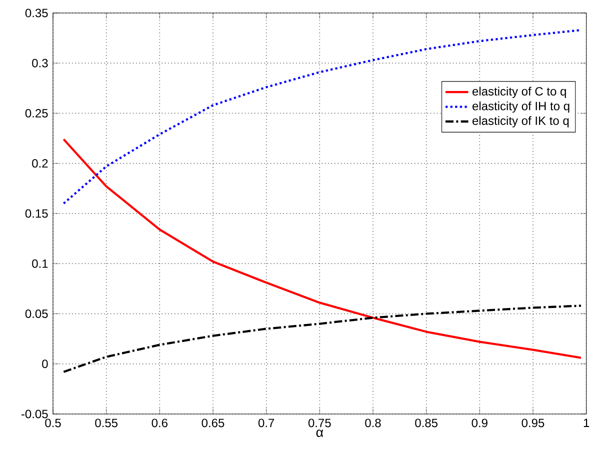 This screenshot has width=600, height=453. Describe the element at coordinates (587, 422) in the screenshot. I see `x-tick-label: 1` at that location.